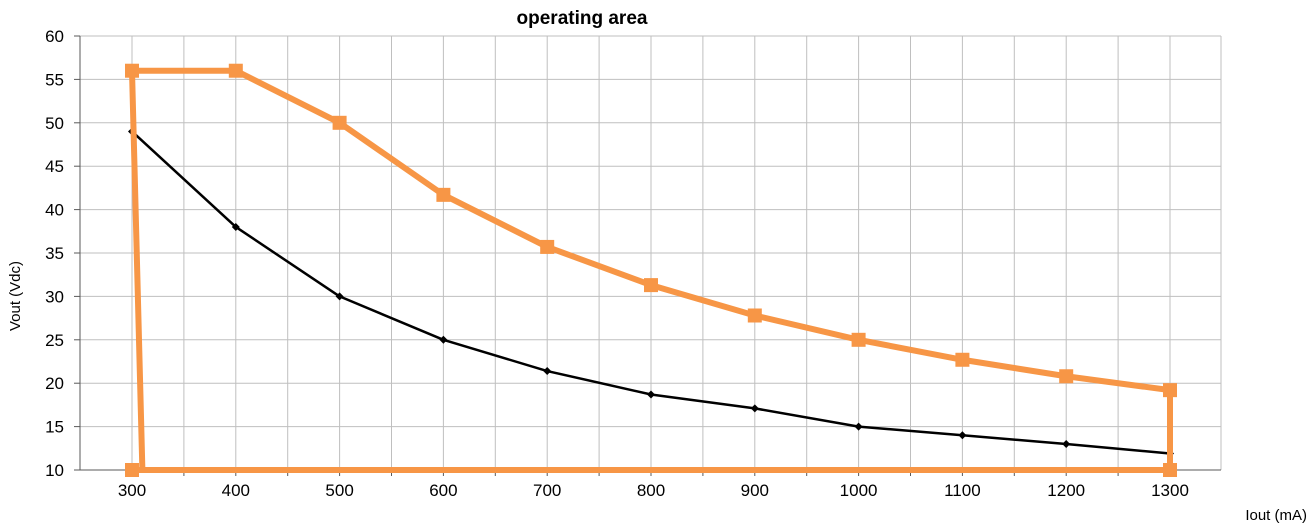 The width and height of the screenshot is (1312, 532). What do you see at coordinates (54, 210) in the screenshot?
I see `y-tick-label: 40` at bounding box center [54, 210].